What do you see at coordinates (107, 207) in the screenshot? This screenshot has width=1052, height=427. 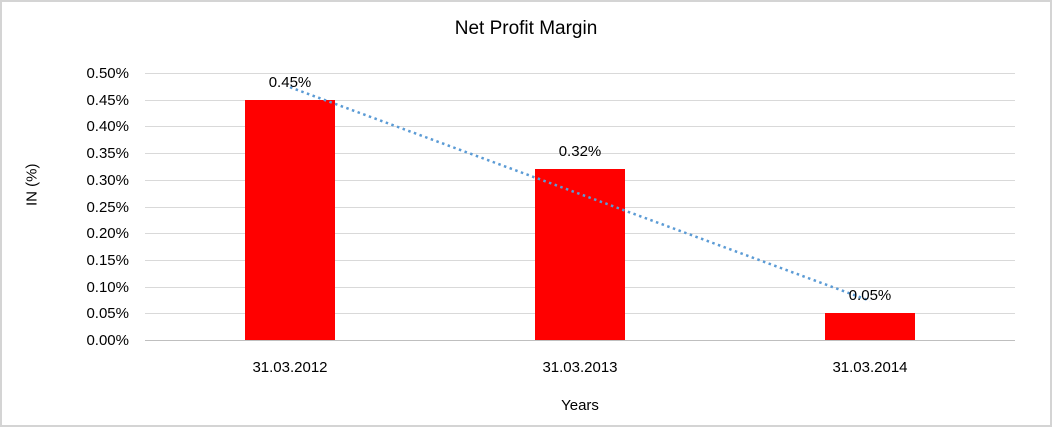 I see `y-tick-label: 0.25%` at bounding box center [107, 207].